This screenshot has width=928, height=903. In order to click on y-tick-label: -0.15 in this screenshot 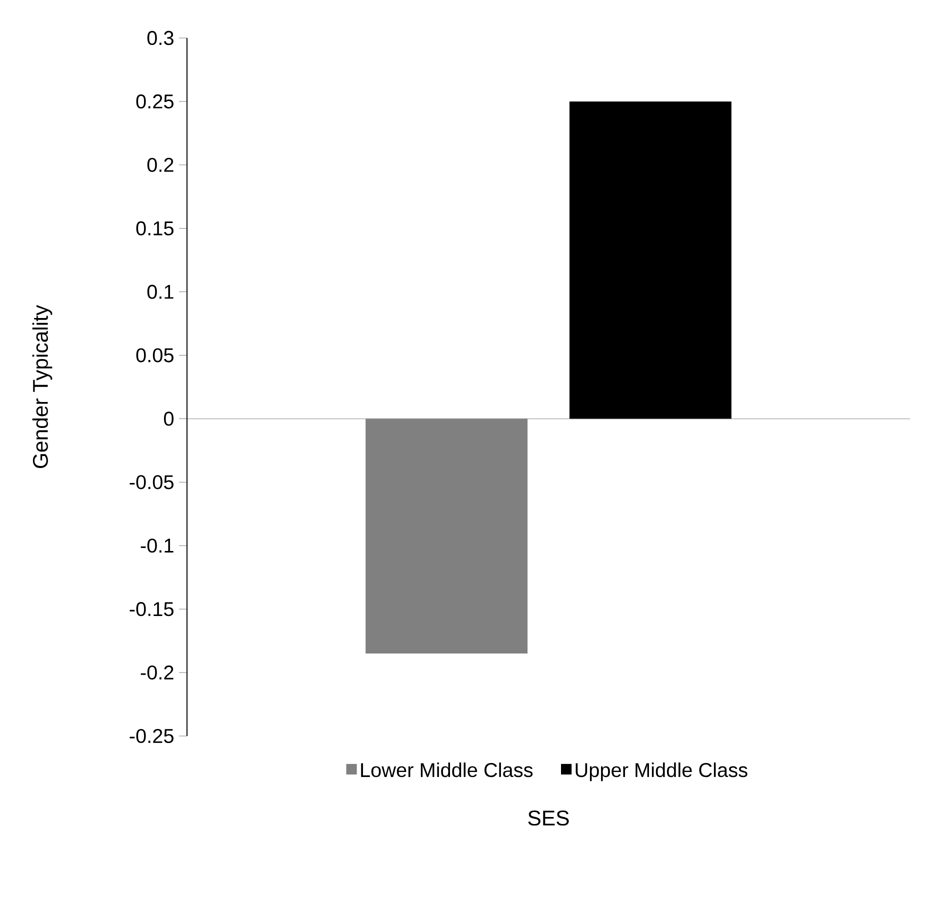, I will do `click(152, 609)`.